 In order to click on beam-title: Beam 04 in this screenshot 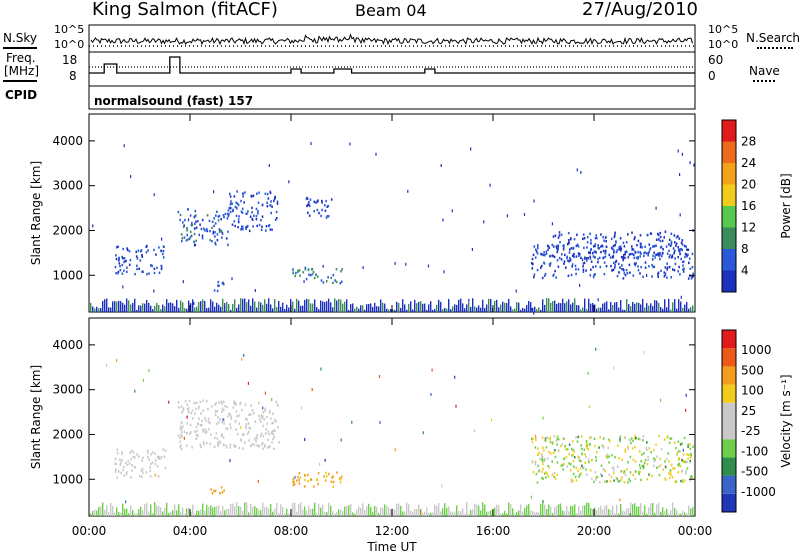, I will do `click(391, 10)`.